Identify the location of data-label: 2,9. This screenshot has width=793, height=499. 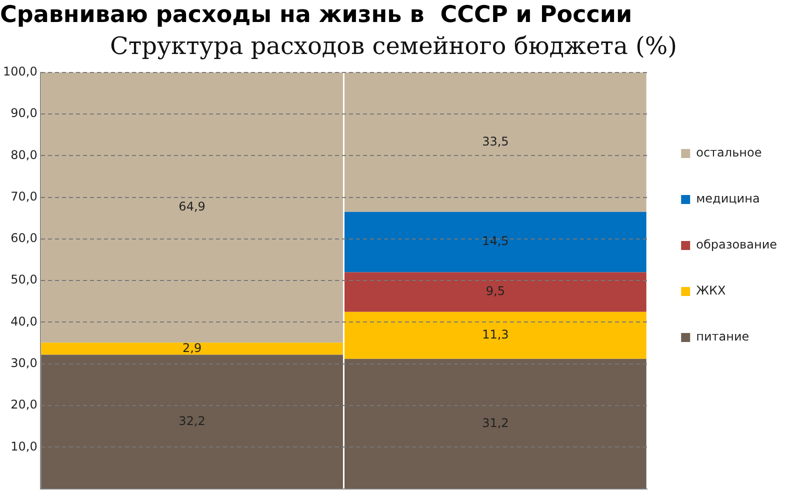
(192, 347).